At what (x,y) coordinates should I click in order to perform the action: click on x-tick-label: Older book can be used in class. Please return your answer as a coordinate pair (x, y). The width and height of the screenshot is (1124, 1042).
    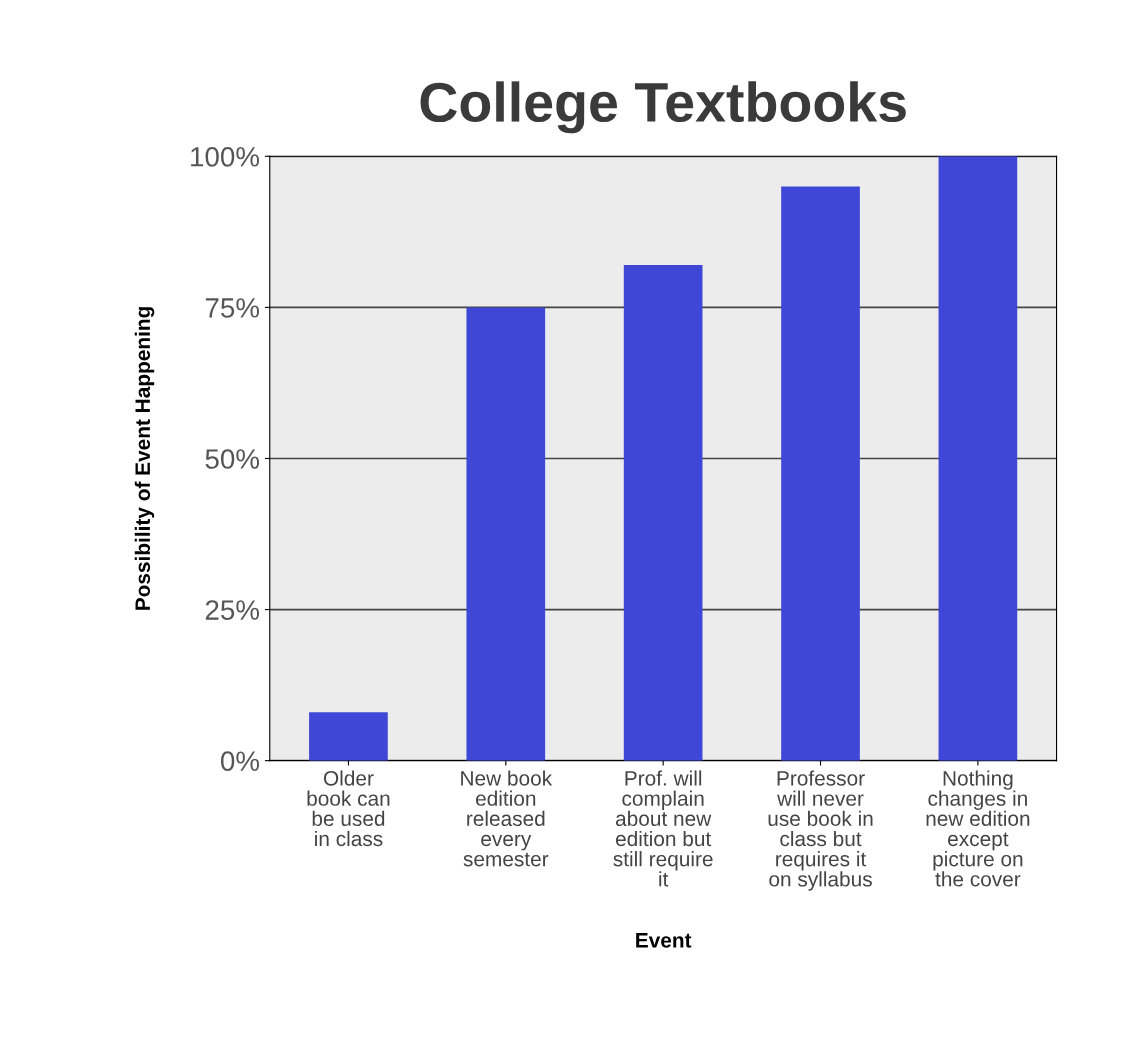
    Looking at the image, I should click on (348, 808).